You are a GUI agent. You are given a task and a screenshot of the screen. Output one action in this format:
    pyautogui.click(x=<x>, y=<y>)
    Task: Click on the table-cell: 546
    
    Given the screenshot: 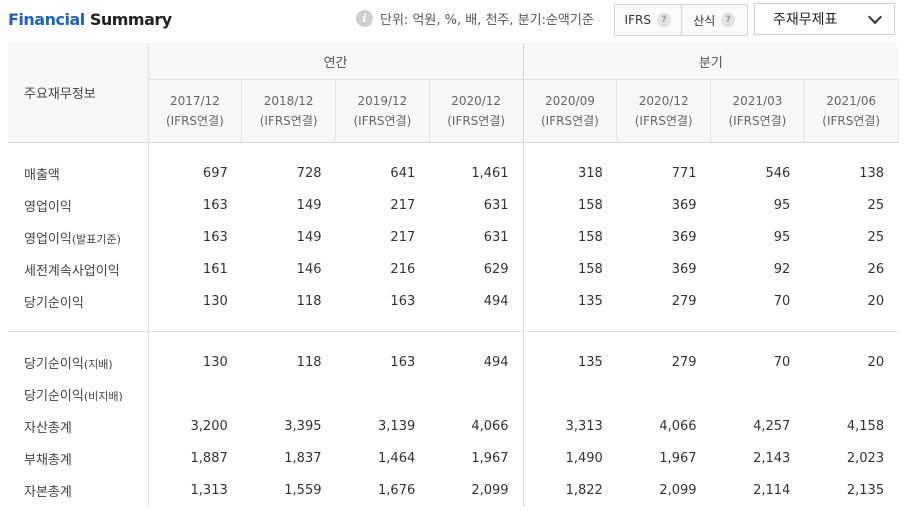 What is the action you would take?
    pyautogui.click(x=778, y=173)
    